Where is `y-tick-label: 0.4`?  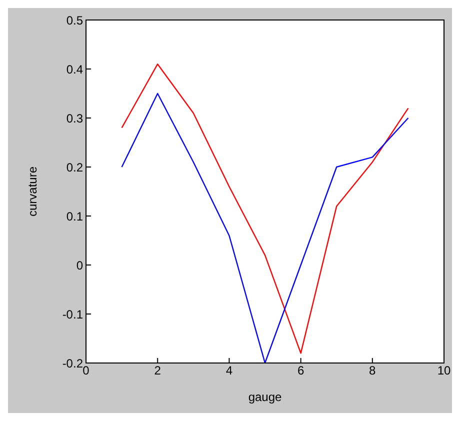
y-tick-label: 0.4 is located at coordinates (75, 69).